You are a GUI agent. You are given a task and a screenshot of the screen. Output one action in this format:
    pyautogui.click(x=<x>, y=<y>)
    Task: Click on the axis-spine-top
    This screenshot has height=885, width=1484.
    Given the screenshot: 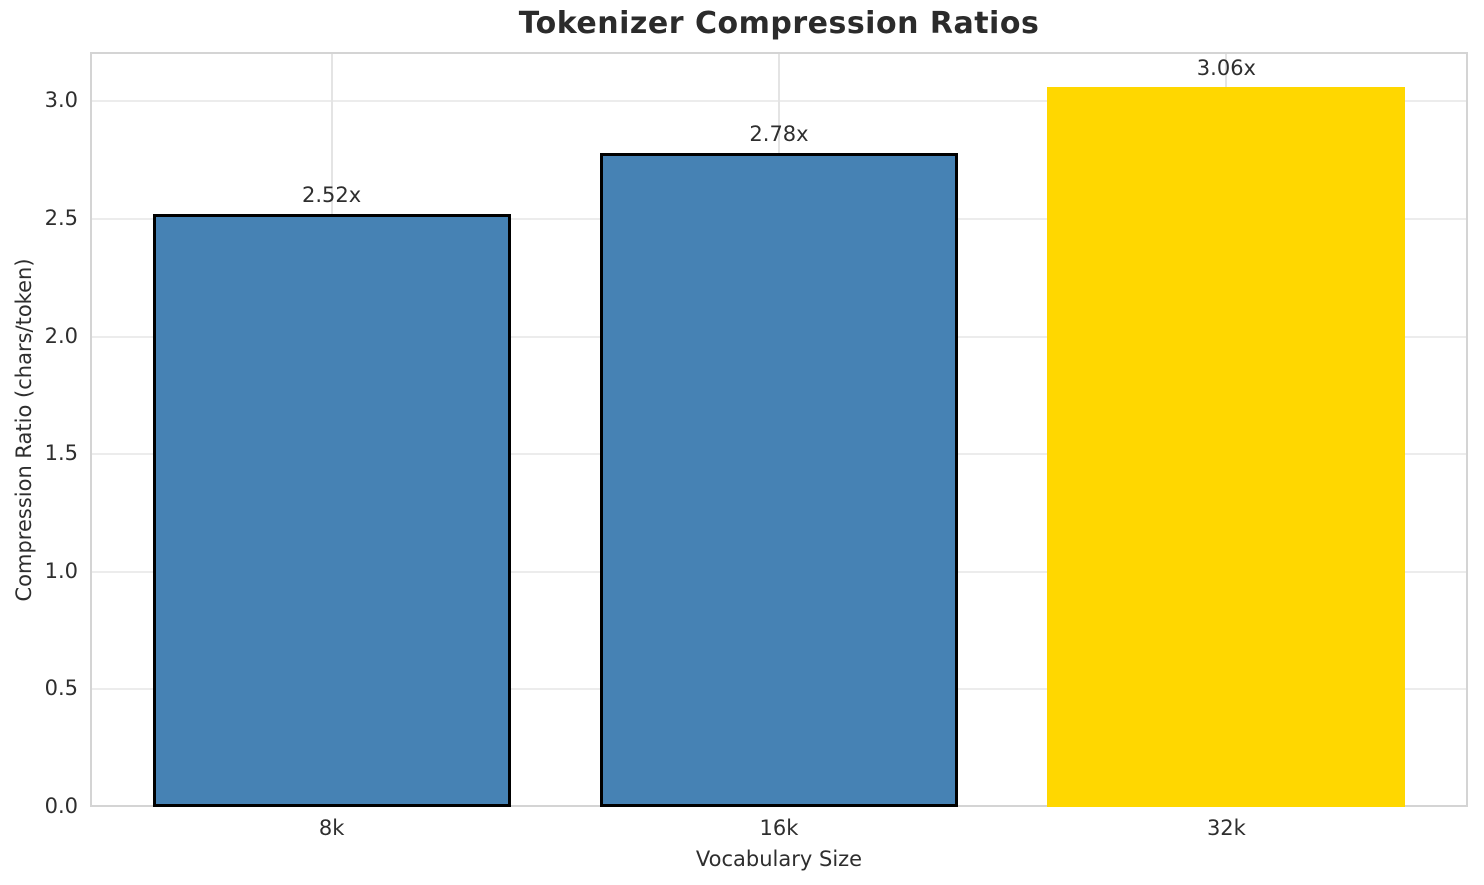 What is the action you would take?
    pyautogui.click(x=779, y=53)
    